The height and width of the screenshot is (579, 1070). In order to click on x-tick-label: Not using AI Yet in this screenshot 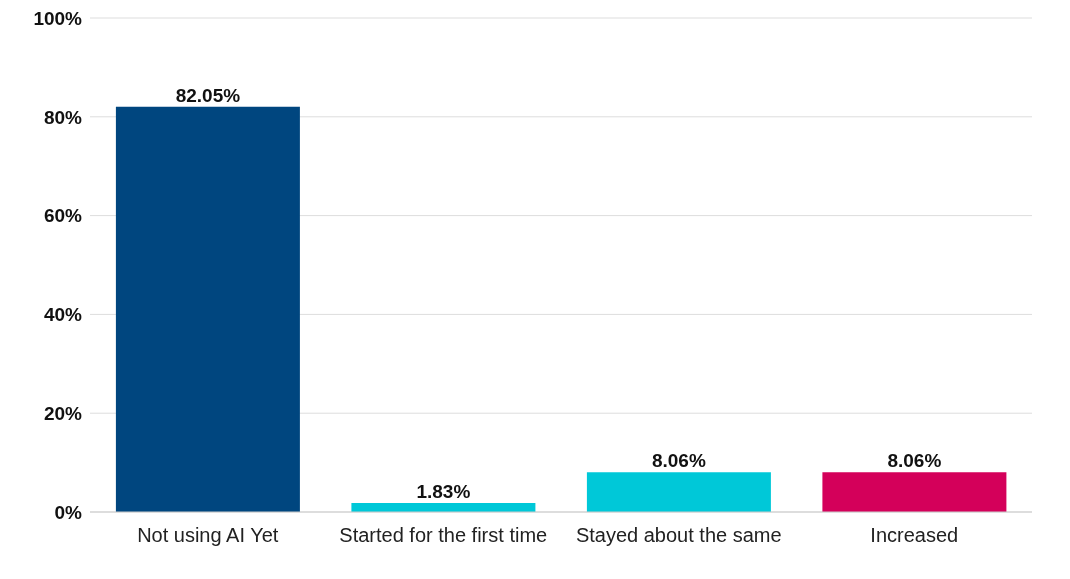, I will do `click(208, 535)`.